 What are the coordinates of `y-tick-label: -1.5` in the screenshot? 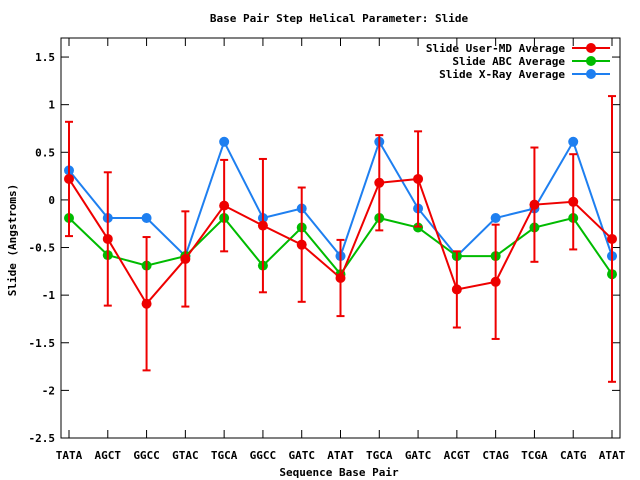 It's located at (42, 343).